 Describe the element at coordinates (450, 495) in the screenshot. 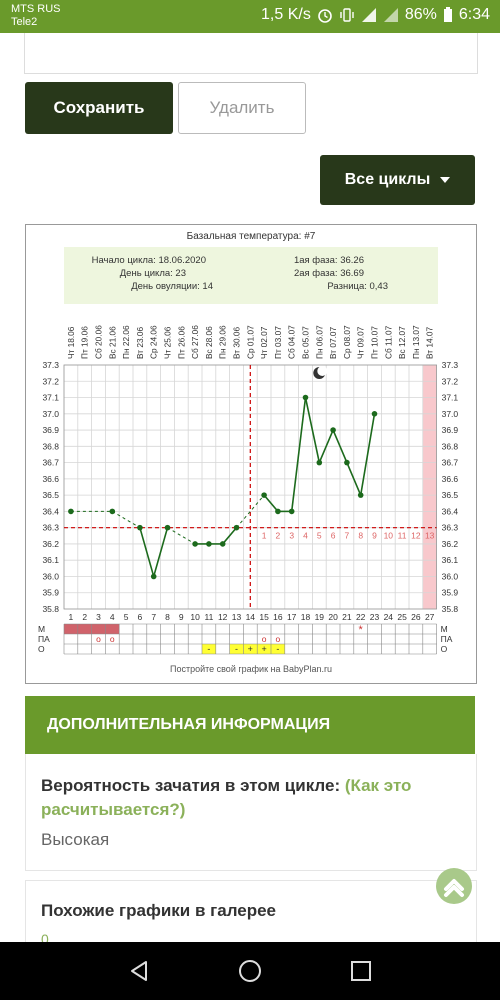

I see `y-tick-label-right: 36.5` at that location.